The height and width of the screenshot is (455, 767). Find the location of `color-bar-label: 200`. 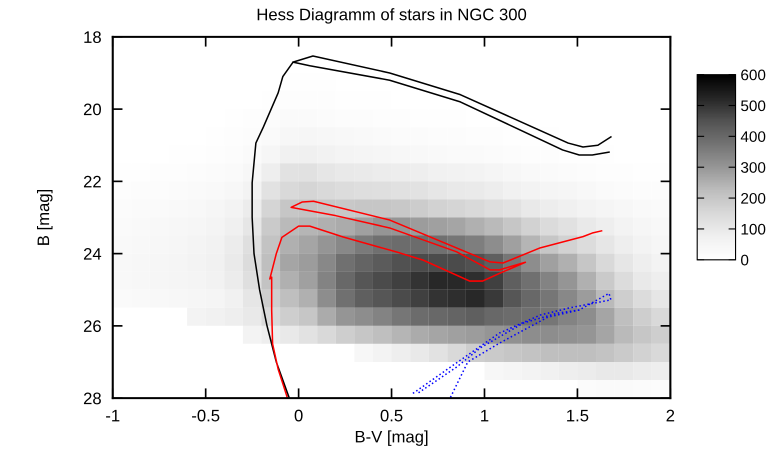

color-bar-label: 200 is located at coordinates (753, 198).